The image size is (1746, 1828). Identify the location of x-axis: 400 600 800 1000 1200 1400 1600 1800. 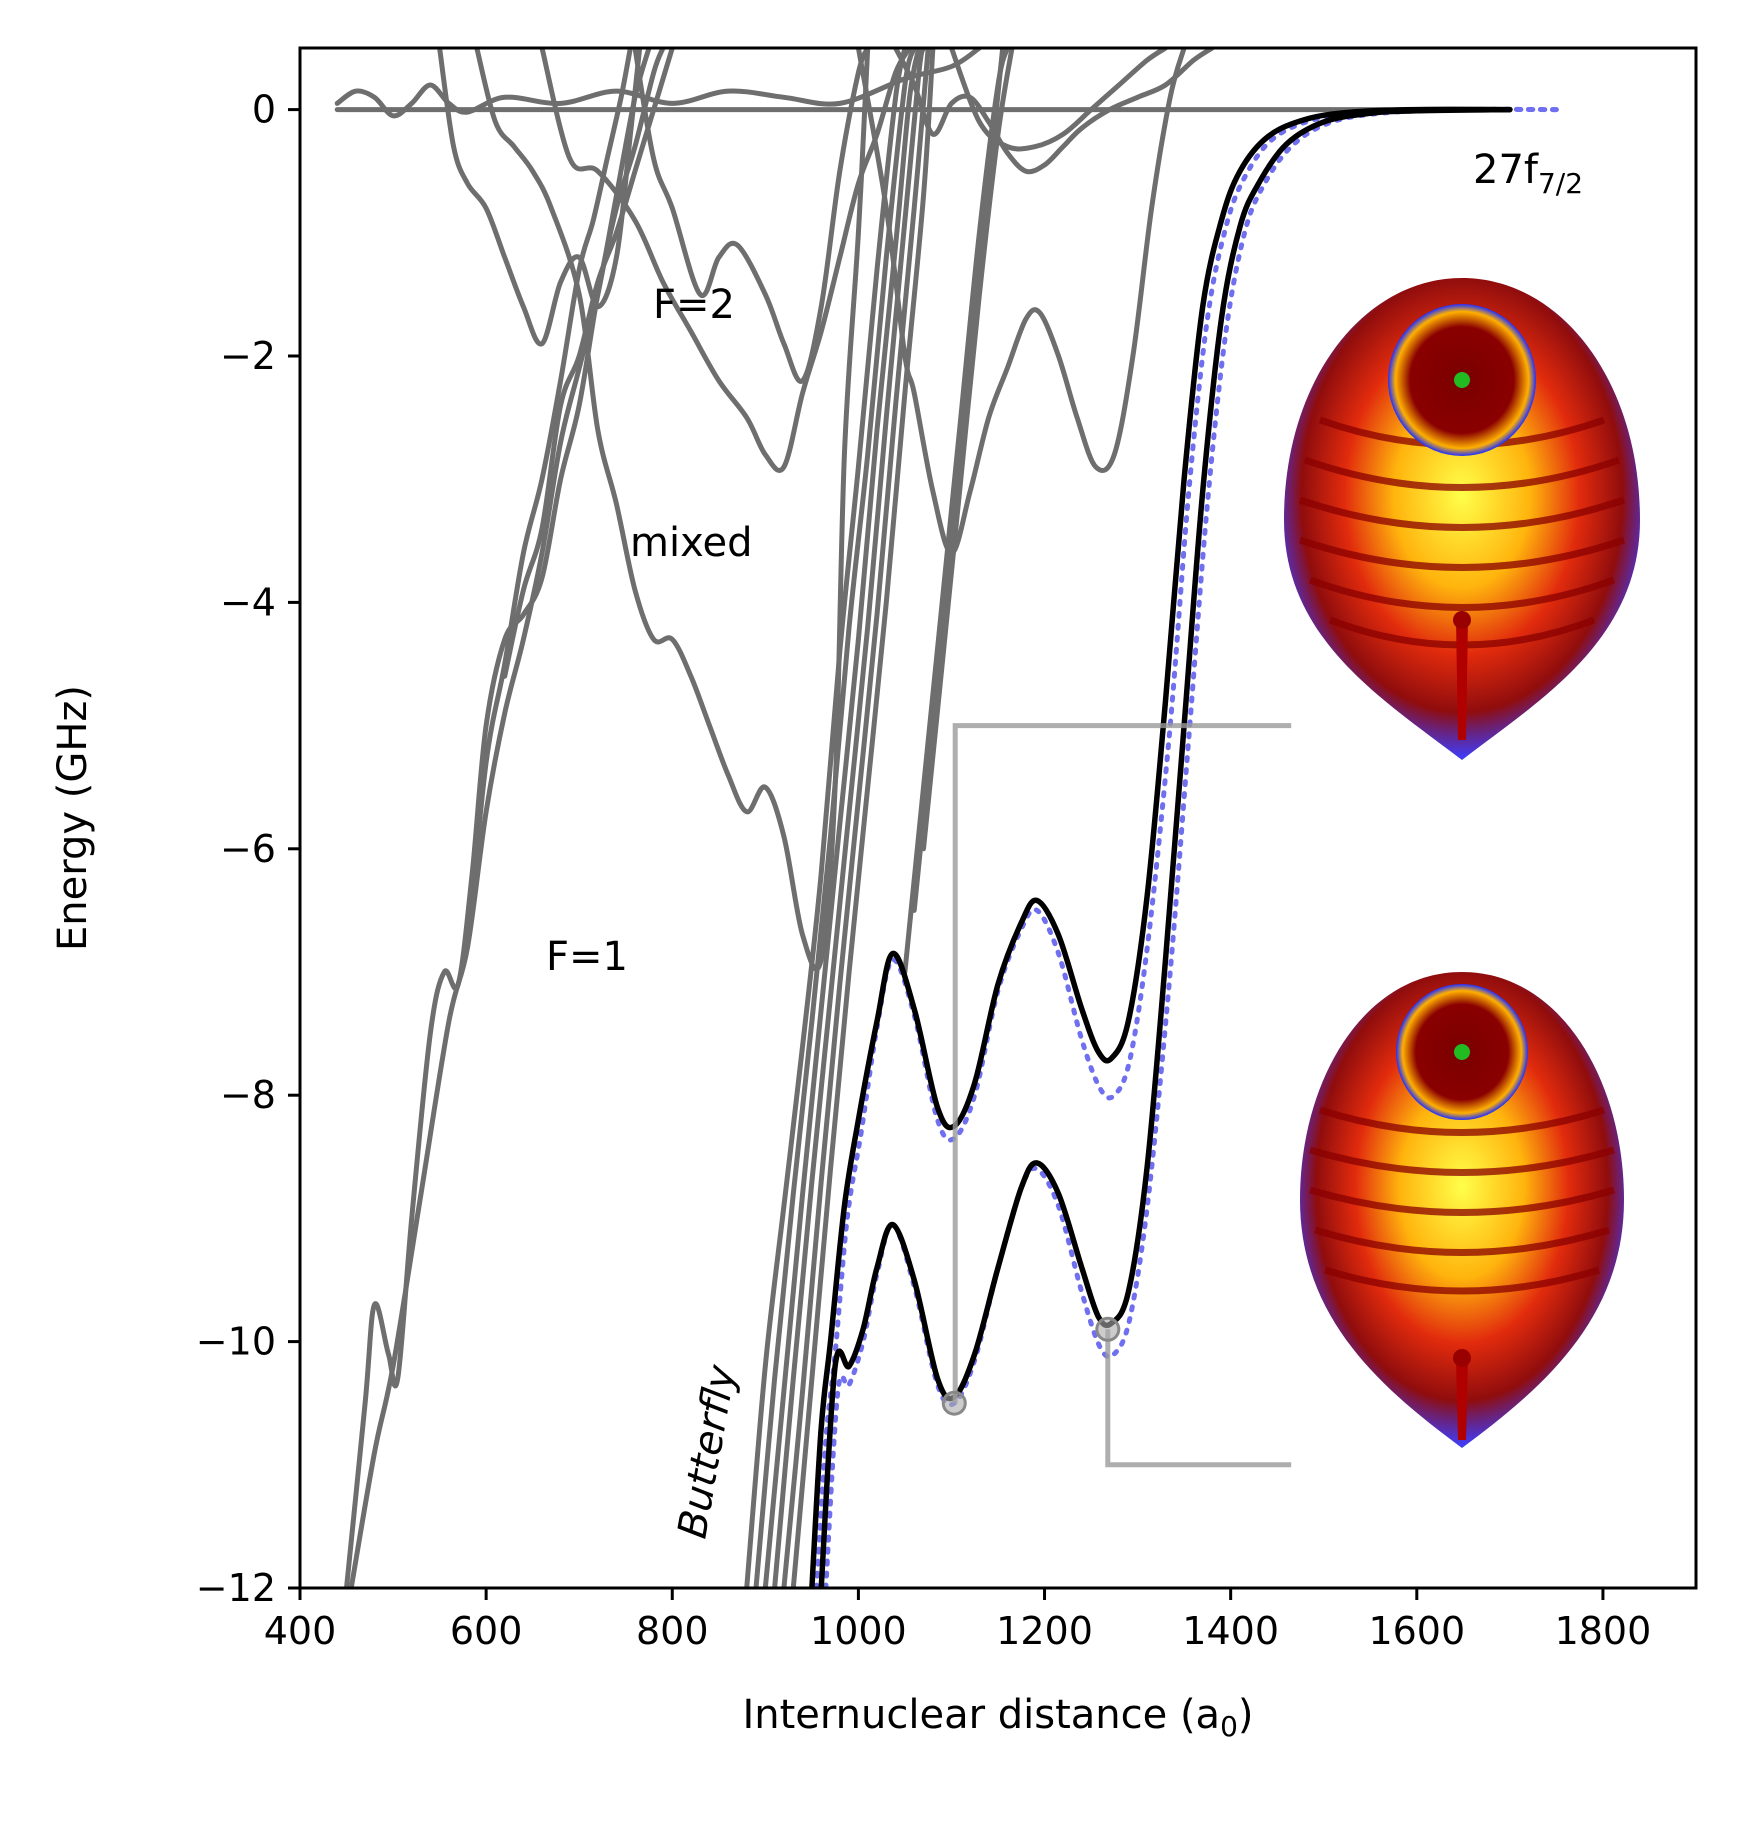
(958, 1620).